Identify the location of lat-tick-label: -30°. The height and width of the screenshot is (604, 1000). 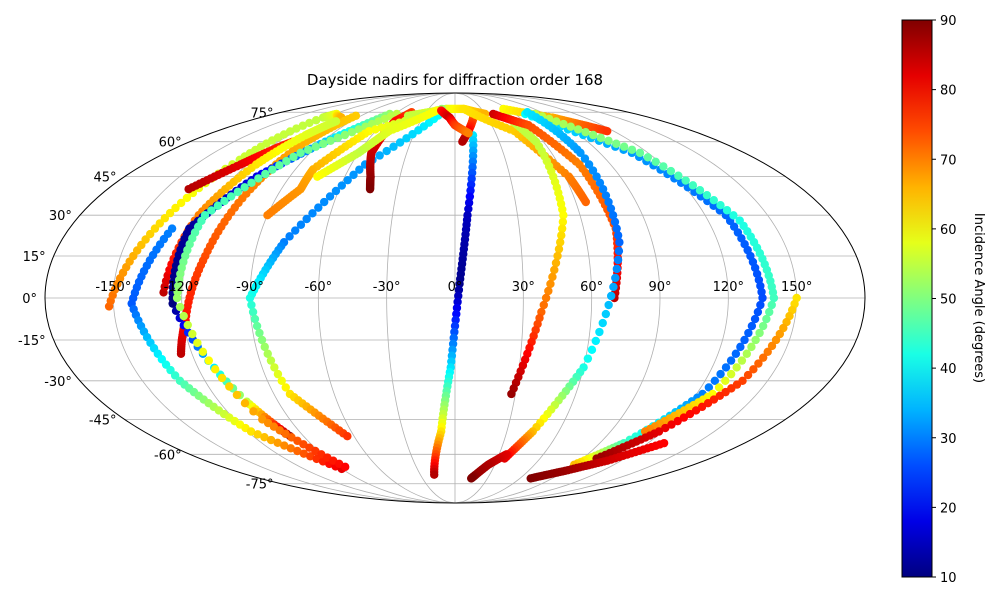
(58, 382).